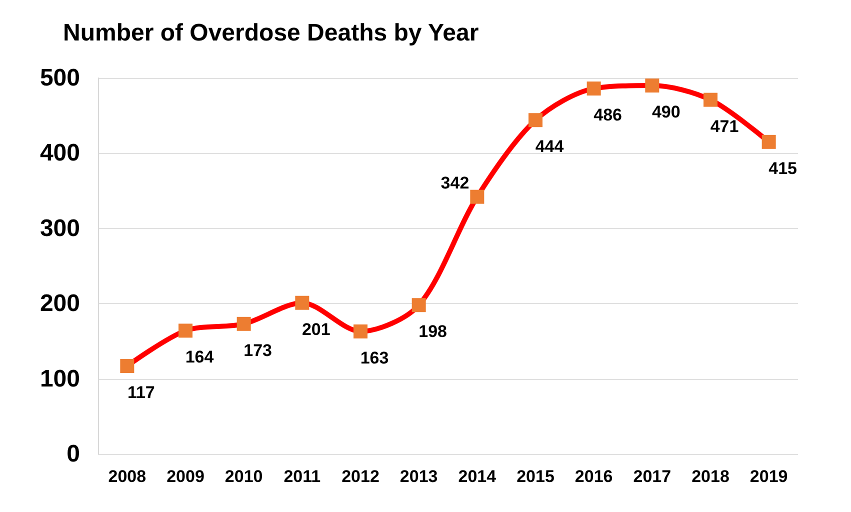  I want to click on data-label: 117, so click(141, 392).